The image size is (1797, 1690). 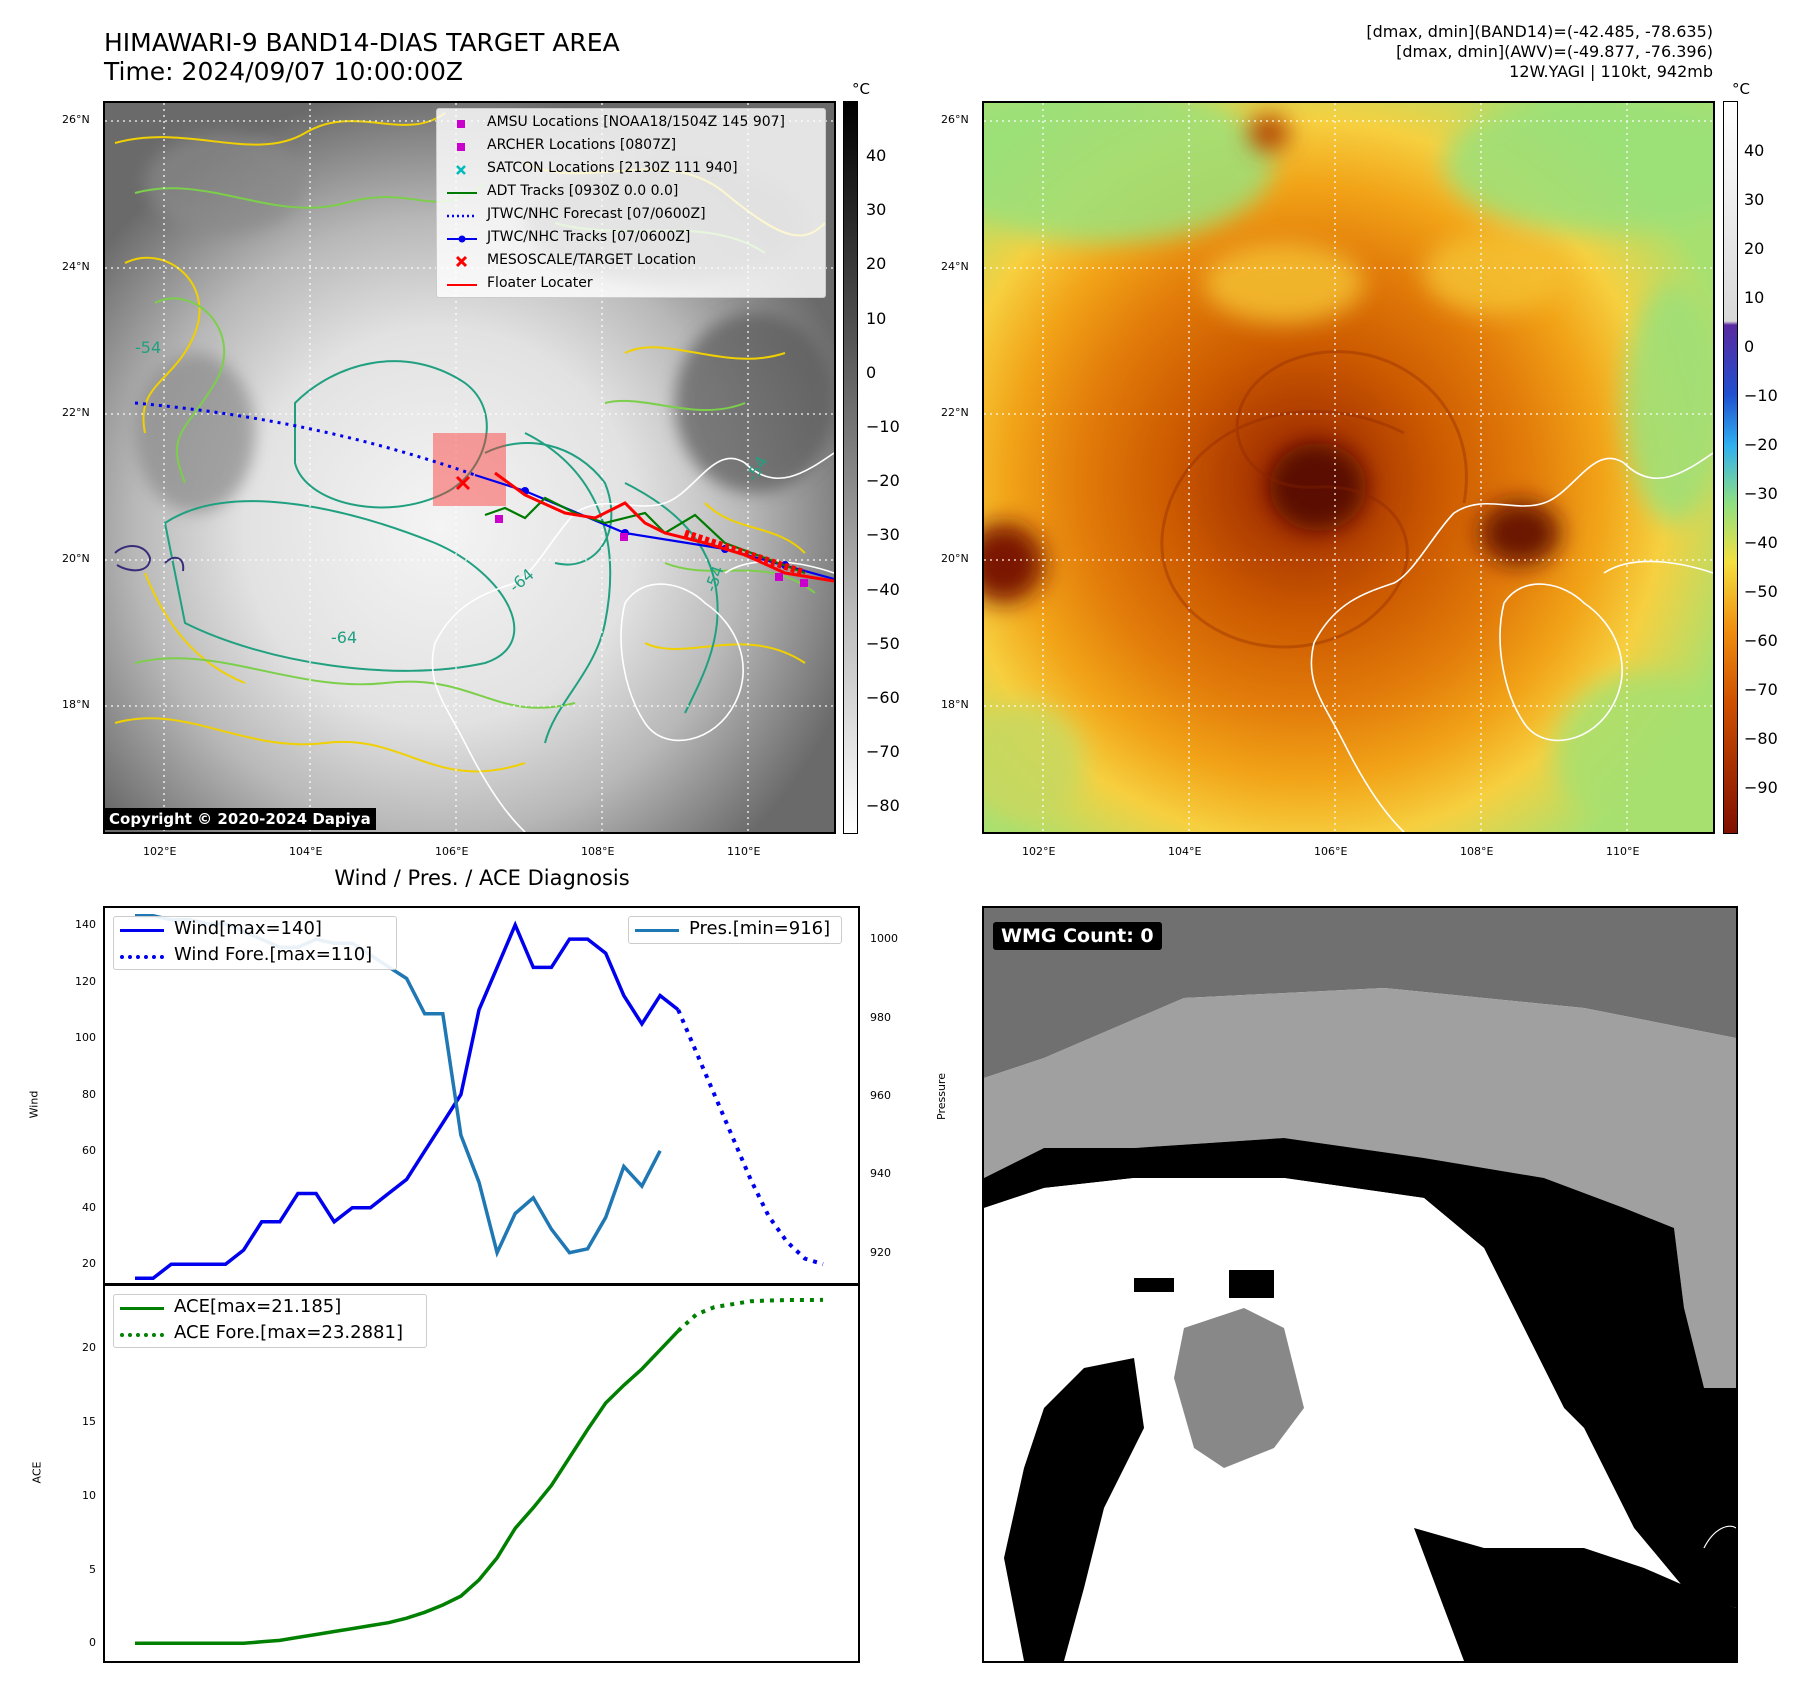 I want to click on legend-item-wind: Wind[max=140], so click(x=255, y=930).